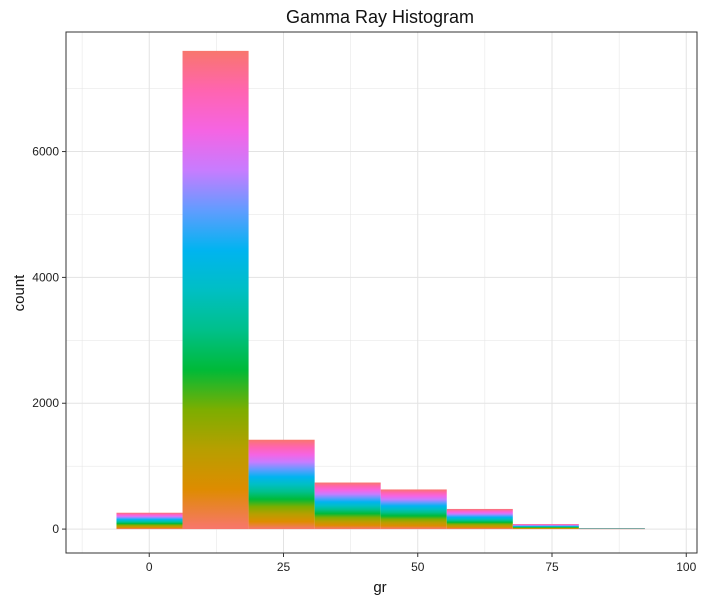 Image resolution: width=706 pixels, height=603 pixels. I want to click on y-tick-label: 2000, so click(45, 403).